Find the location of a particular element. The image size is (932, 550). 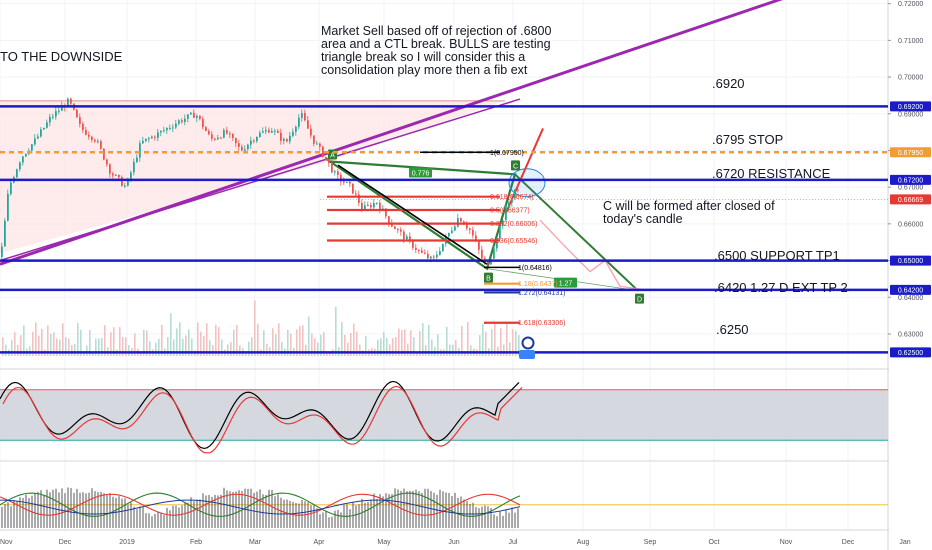

fib-level-label: 0.618(0.6674) is located at coordinates (512, 197).